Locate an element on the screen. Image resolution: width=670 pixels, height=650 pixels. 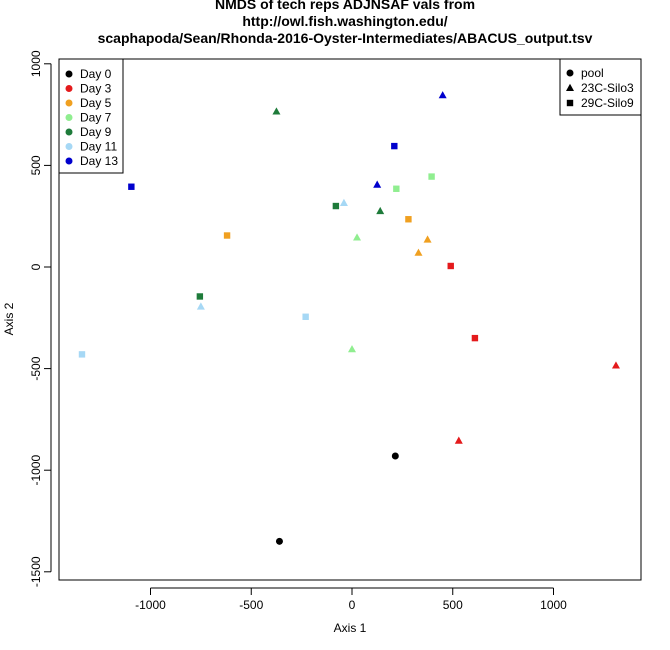
x-tick-label: 500 is located at coordinates (453, 605).